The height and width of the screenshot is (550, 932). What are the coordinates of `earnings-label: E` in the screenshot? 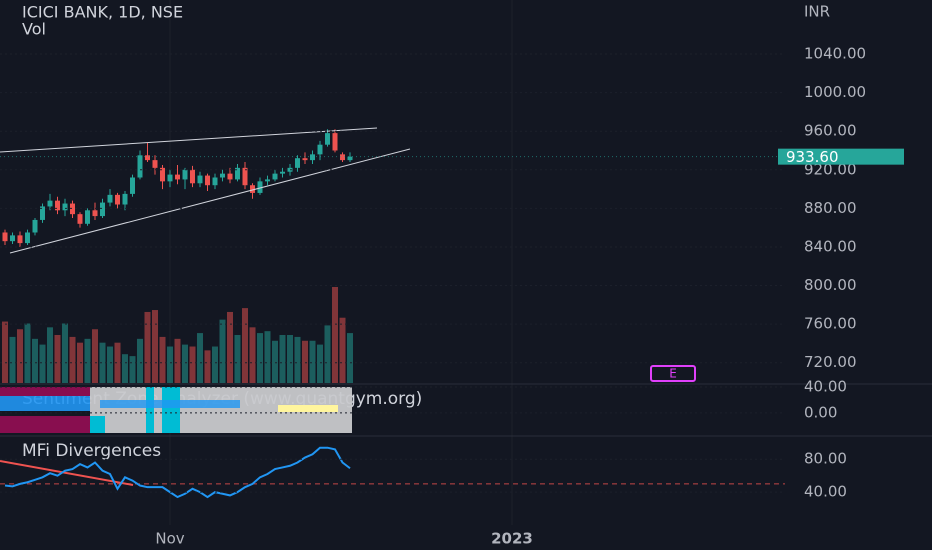 It's located at (673, 374).